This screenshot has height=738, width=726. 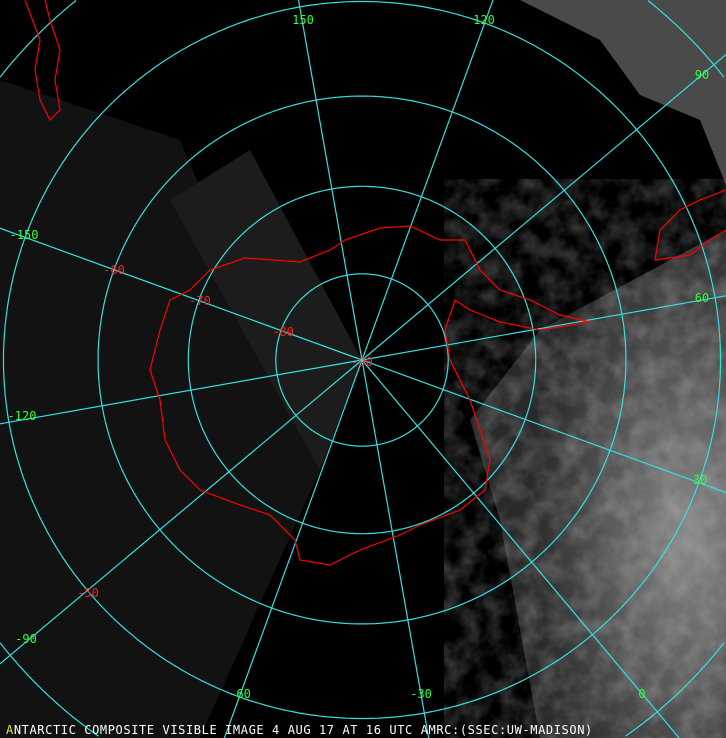 I want to click on longitude-label: -60, so click(x=240, y=694).